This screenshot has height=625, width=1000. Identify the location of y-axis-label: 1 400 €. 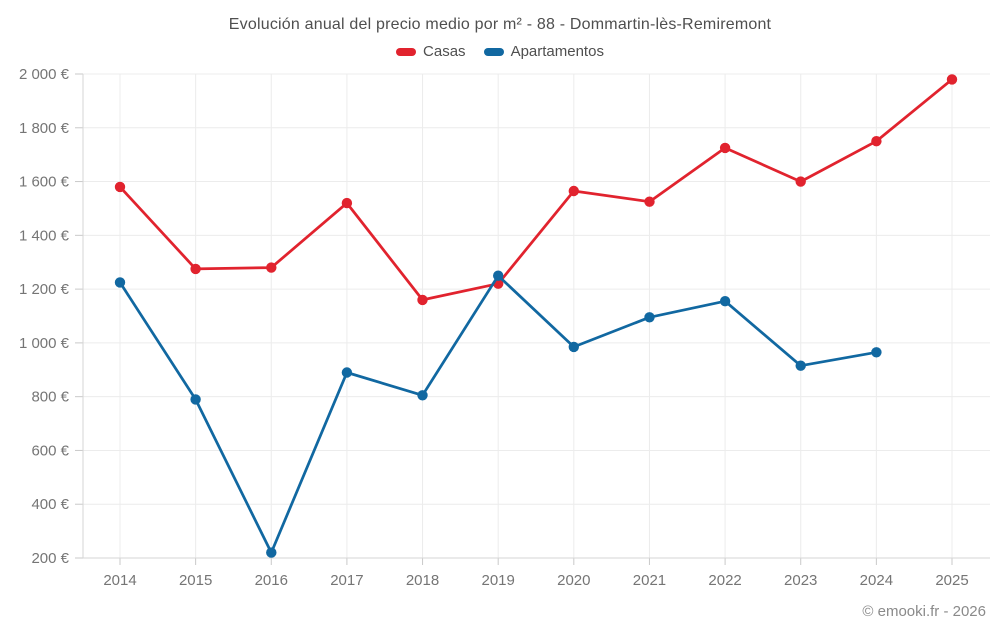
(44, 235).